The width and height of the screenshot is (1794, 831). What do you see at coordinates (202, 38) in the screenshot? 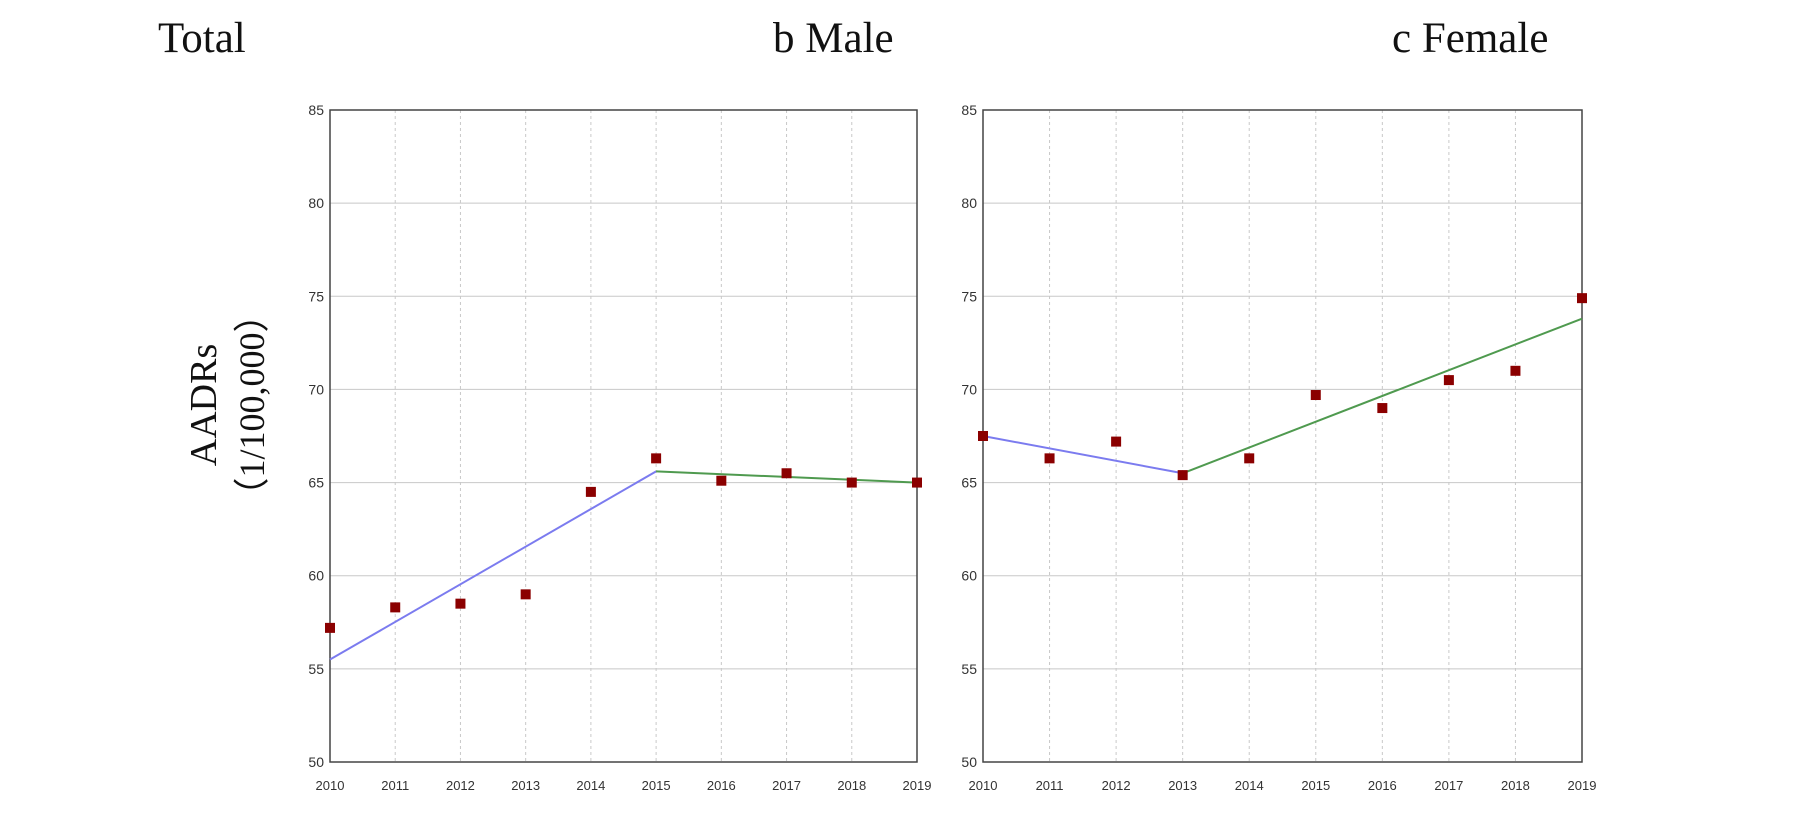
I see `panel-title-total: Total` at bounding box center [202, 38].